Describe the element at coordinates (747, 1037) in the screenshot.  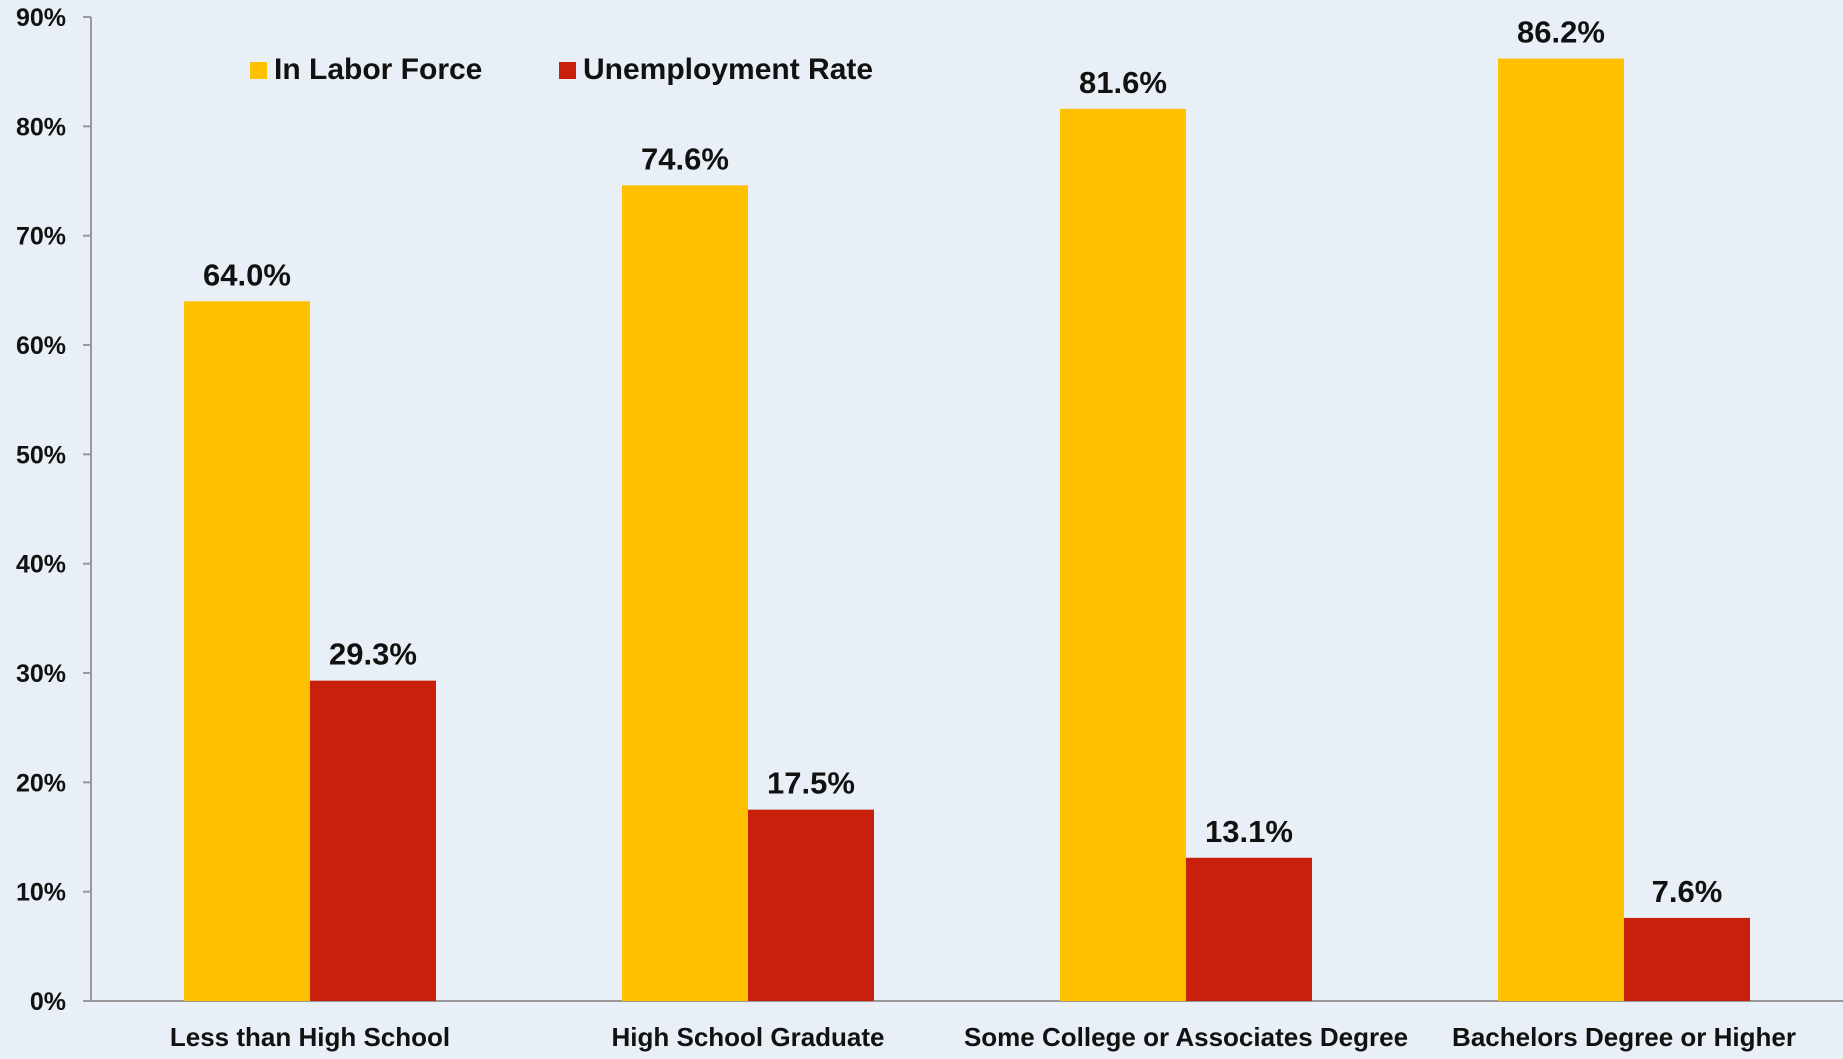
I see `x-category-label: High School Graduate` at that location.